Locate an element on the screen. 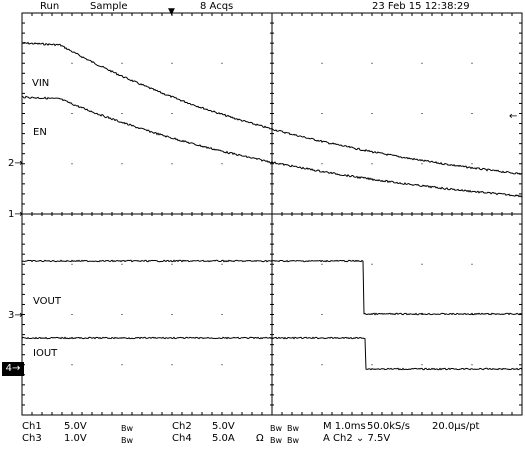 The image size is (525, 452). channel-3-marker: 3→ is located at coordinates (15, 315).